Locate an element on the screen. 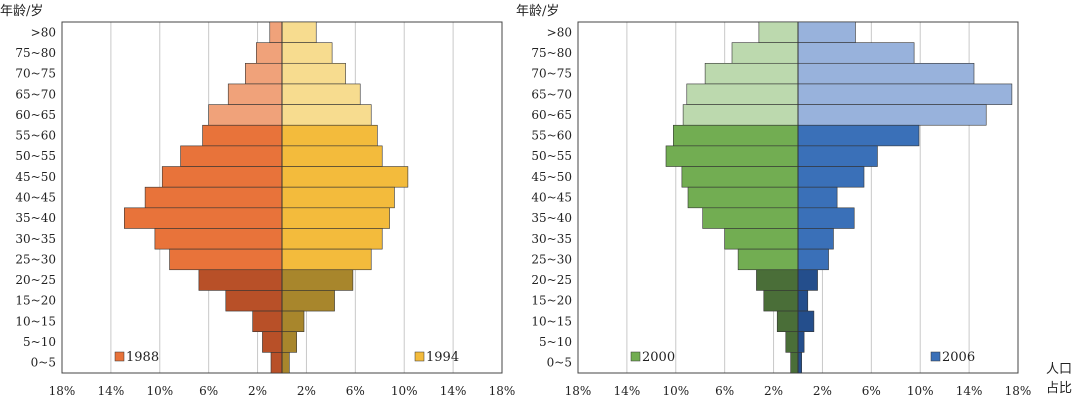 This screenshot has height=402, width=1080. bar-1988-15~20 is located at coordinates (254, 301).